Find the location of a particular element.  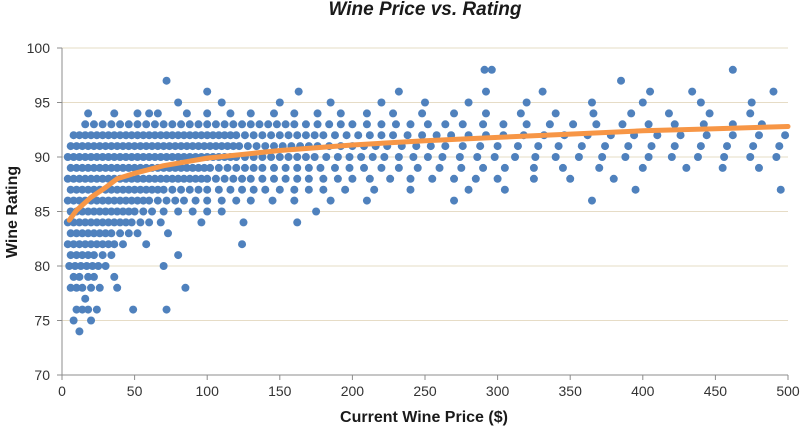

x-tick-label-350: 350 is located at coordinates (571, 391).